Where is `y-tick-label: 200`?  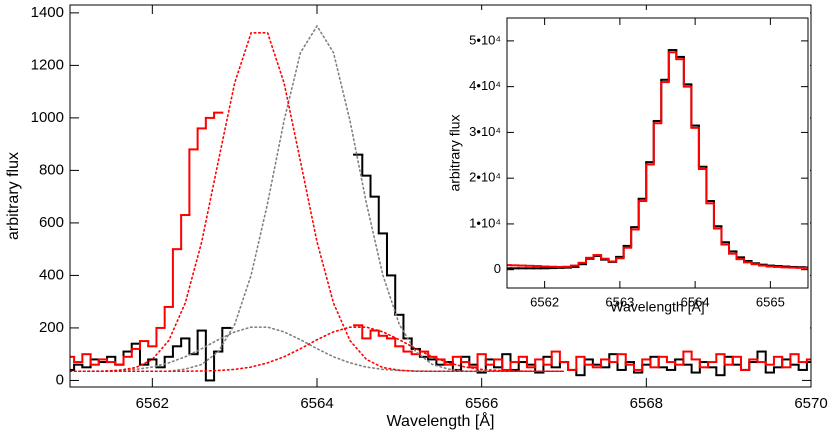
y-tick-label: 200 is located at coordinates (51, 327).